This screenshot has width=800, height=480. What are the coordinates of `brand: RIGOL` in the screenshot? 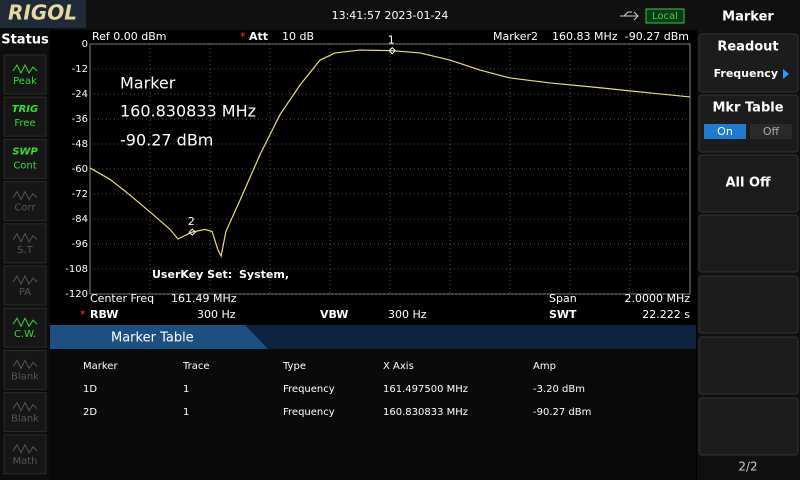 It's located at (42, 13).